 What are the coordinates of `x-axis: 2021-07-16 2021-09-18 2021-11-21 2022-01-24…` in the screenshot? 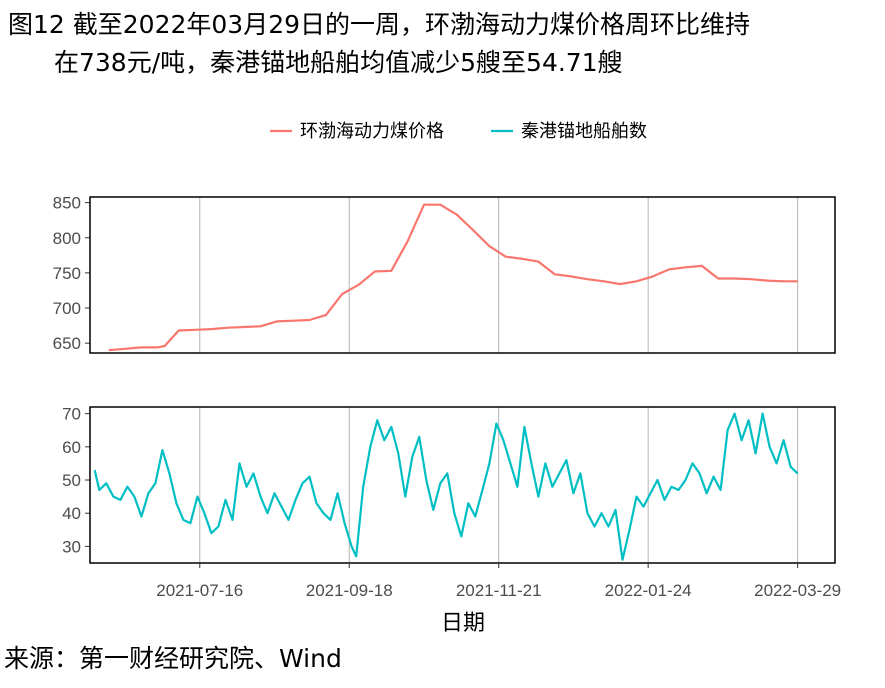 It's located at (498, 581).